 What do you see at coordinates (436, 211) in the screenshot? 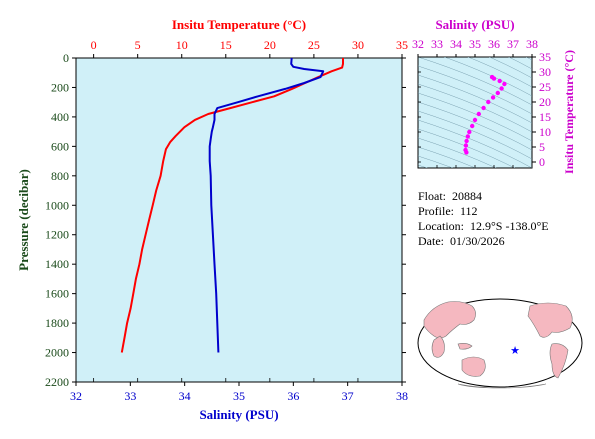
I see `profile-label: Profile:` at bounding box center [436, 211].